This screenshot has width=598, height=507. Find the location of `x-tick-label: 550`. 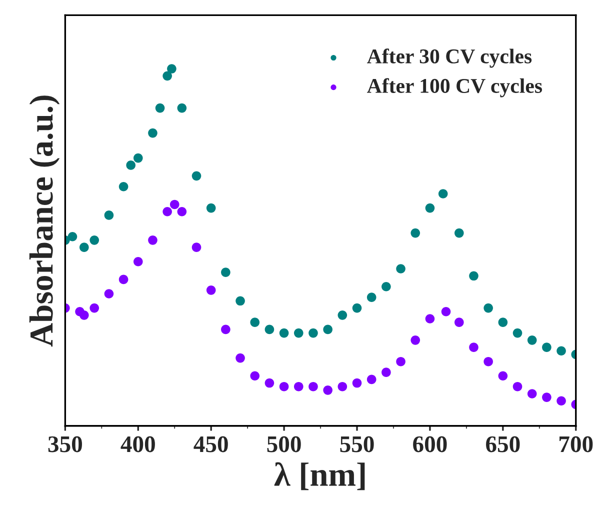

x-tick-label: 550 is located at coordinates (357, 444).